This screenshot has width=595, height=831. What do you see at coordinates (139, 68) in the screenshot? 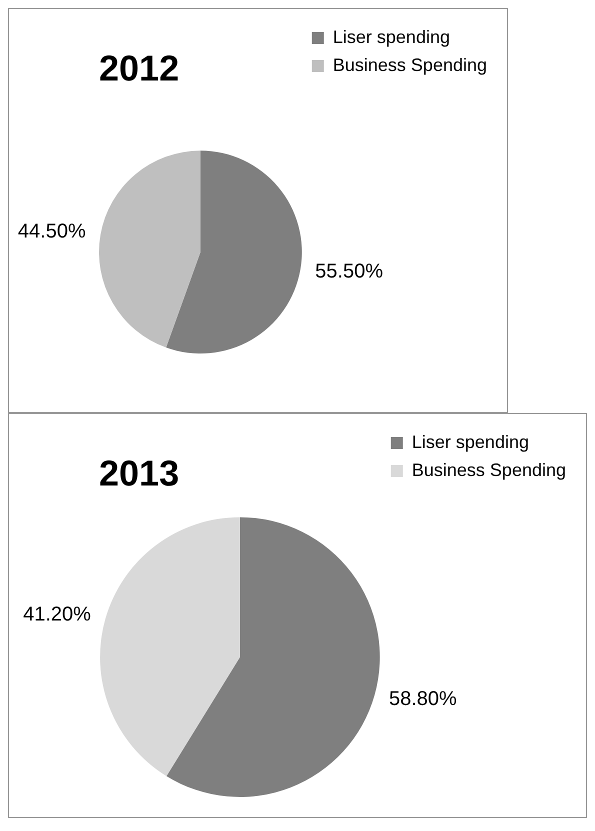
I see `text: 2012` at bounding box center [139, 68].